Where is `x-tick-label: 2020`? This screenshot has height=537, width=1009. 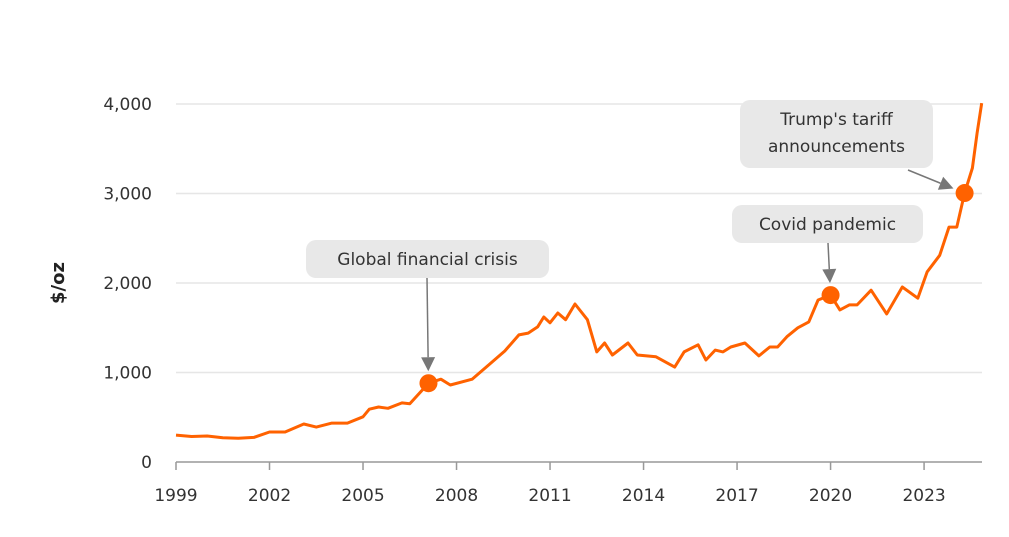 x-tick-label: 2020 is located at coordinates (830, 496).